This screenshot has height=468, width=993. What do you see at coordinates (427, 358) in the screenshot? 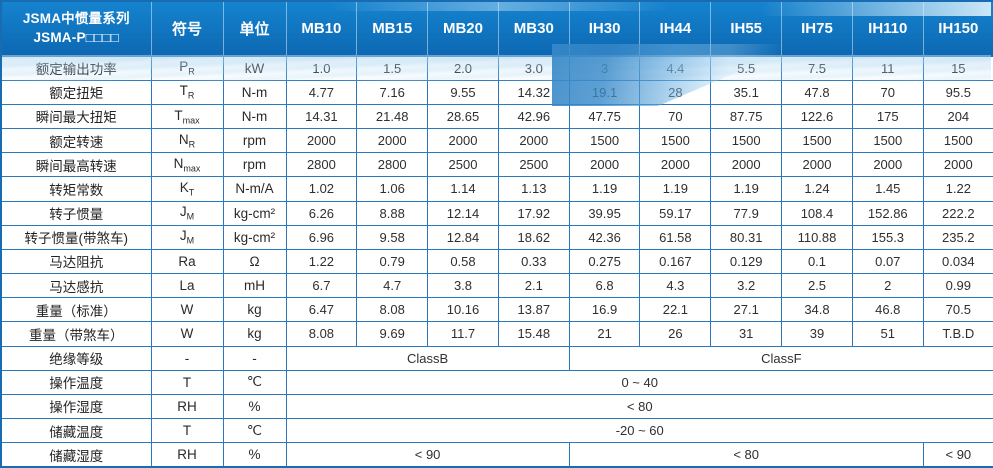
I see `merged-value-cell: ClassB` at bounding box center [427, 358].